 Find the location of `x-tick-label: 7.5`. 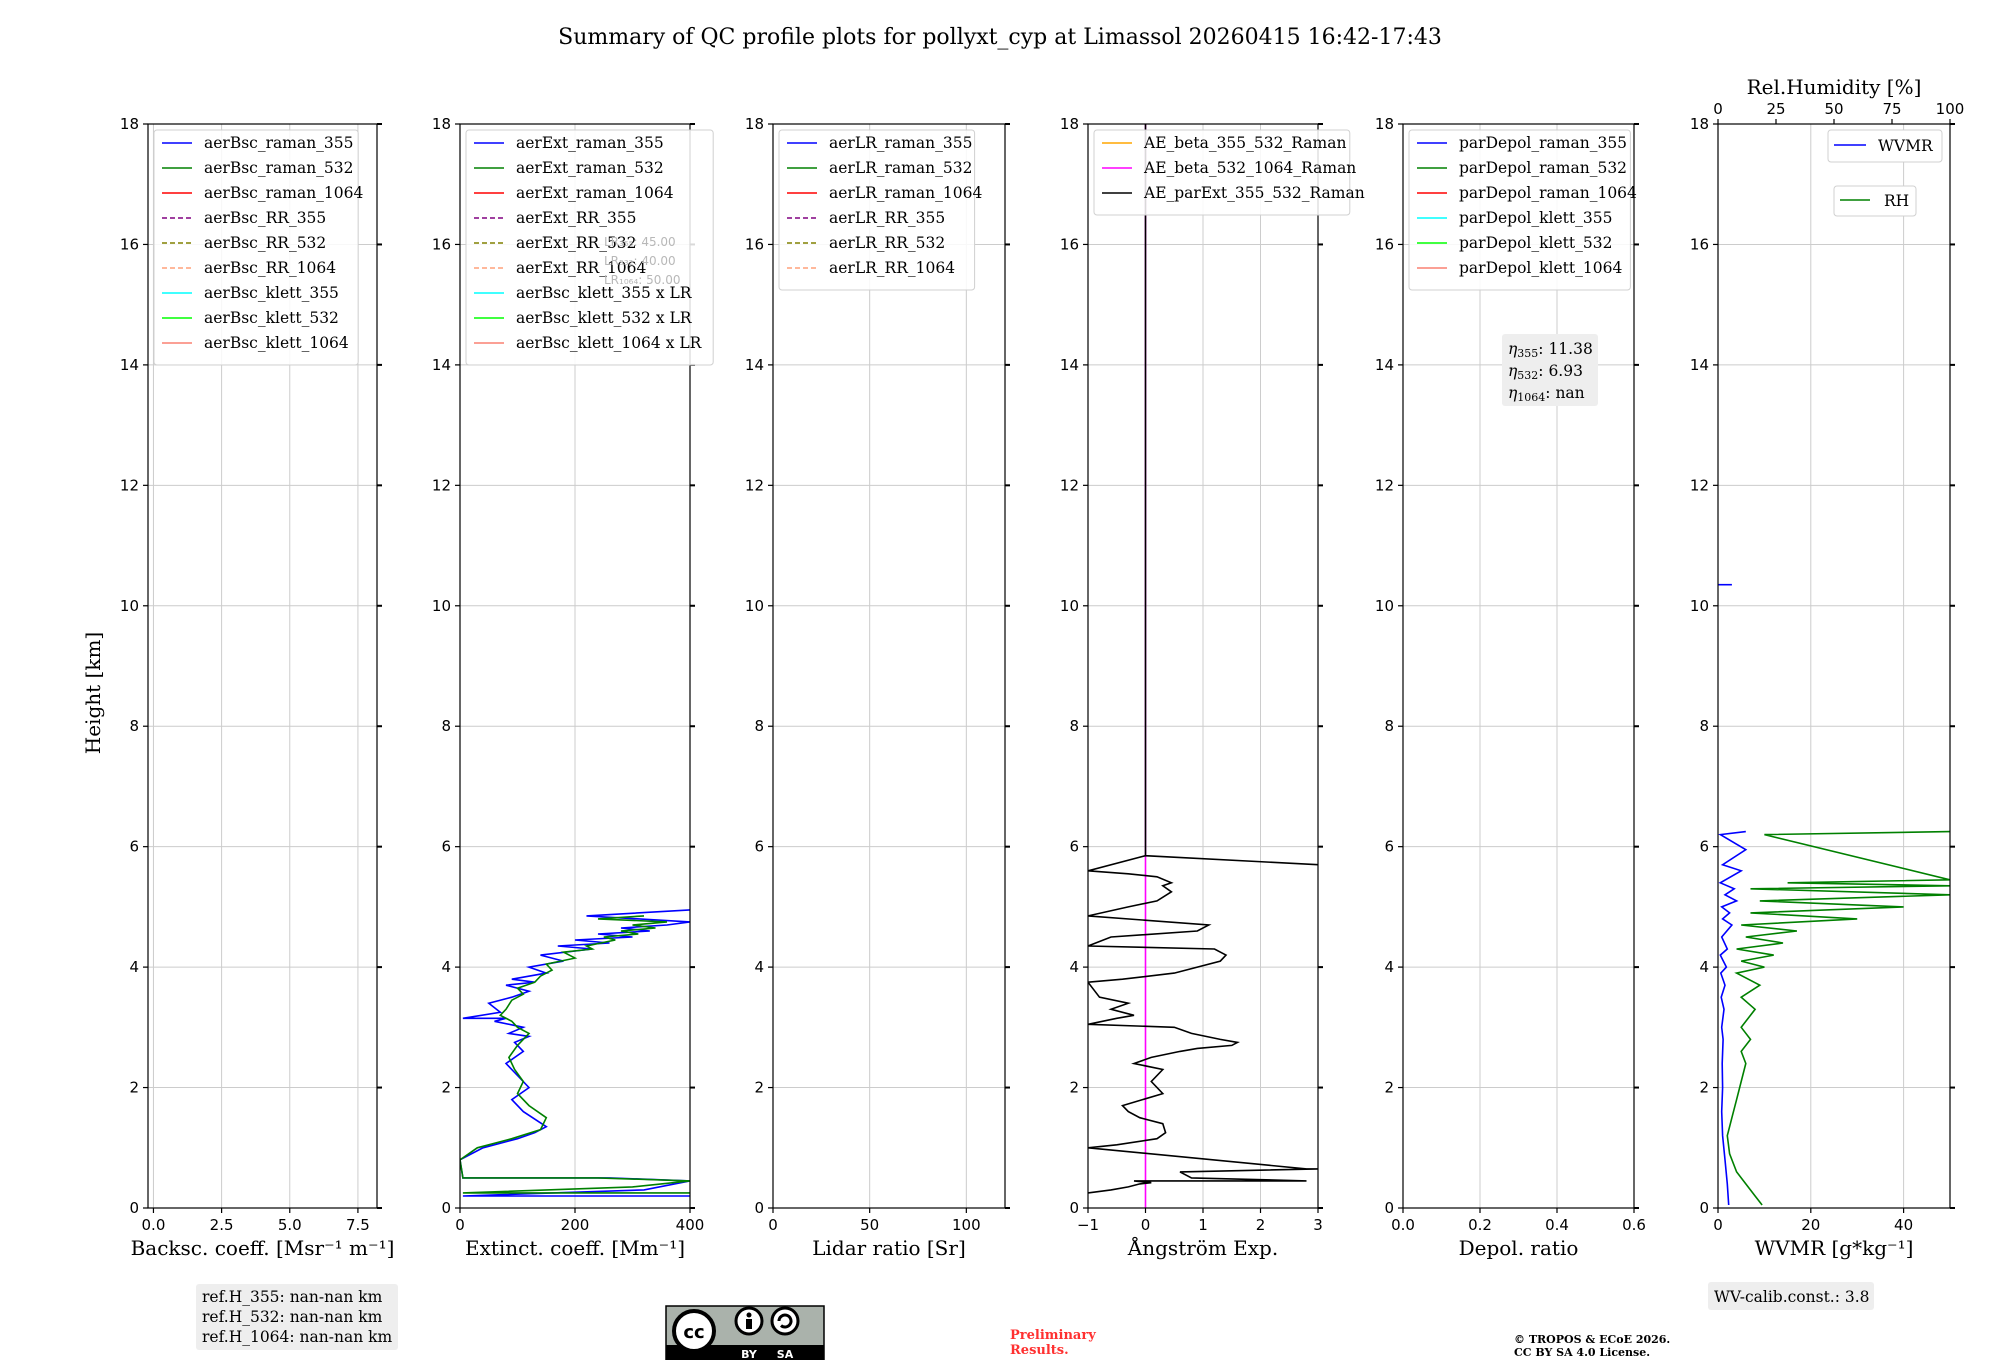

x-tick-label: 7.5 is located at coordinates (358, 1225).